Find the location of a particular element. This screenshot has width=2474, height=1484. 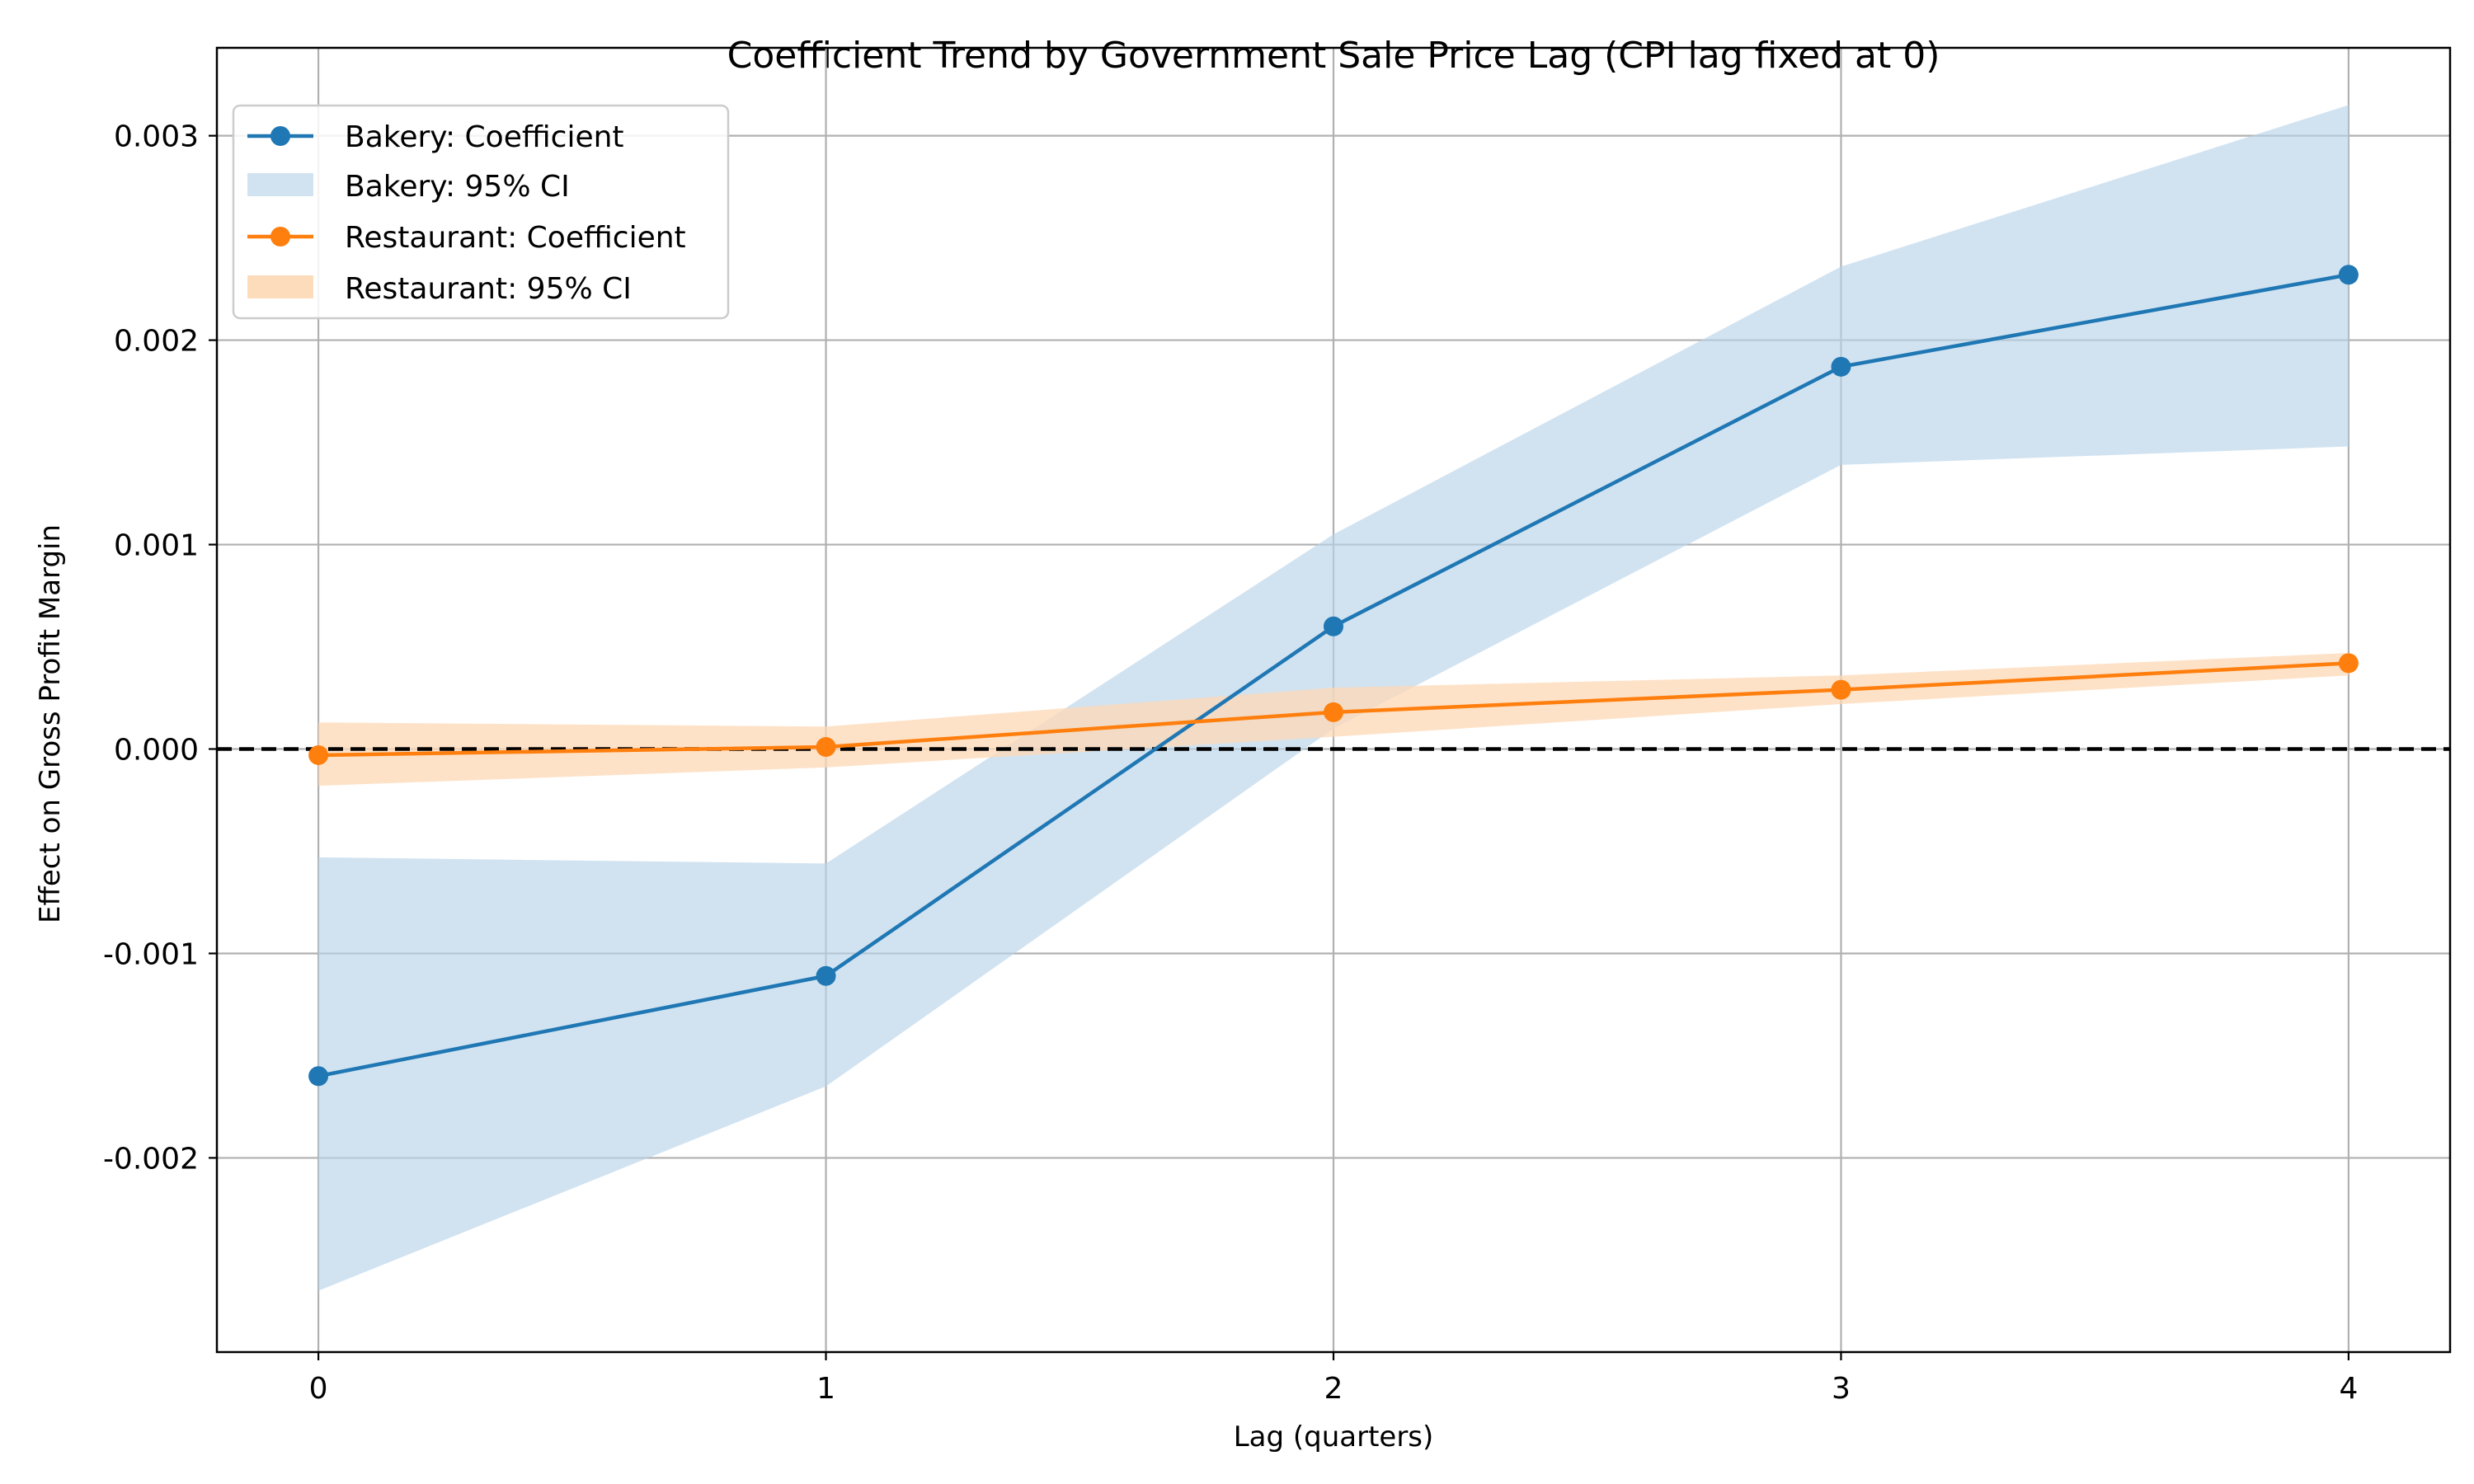

legend-label-restaurant-coefficient: Restaurant: Coefficient is located at coordinates (515, 238).